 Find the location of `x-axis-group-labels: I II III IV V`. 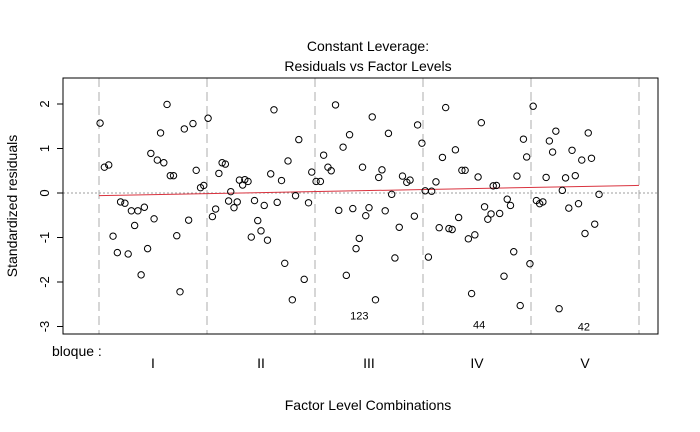

x-axis-group-labels: I II III IV V is located at coordinates (370, 363).